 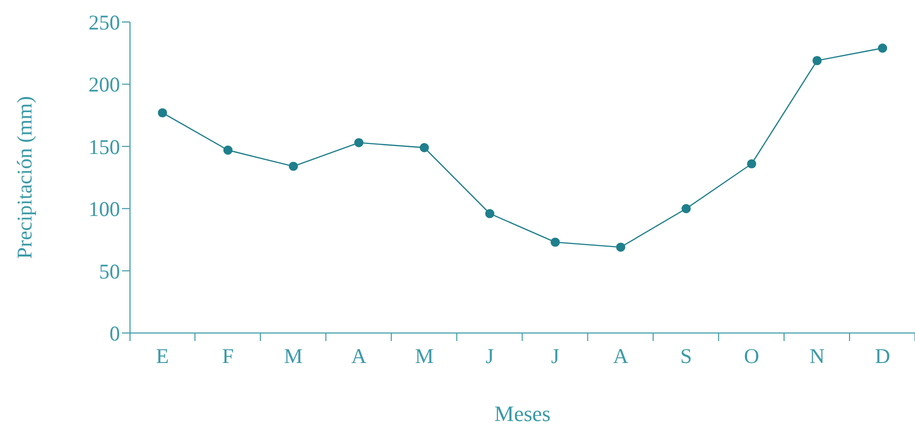 What do you see at coordinates (115, 333) in the screenshot?
I see `y-tick-label: 0` at bounding box center [115, 333].